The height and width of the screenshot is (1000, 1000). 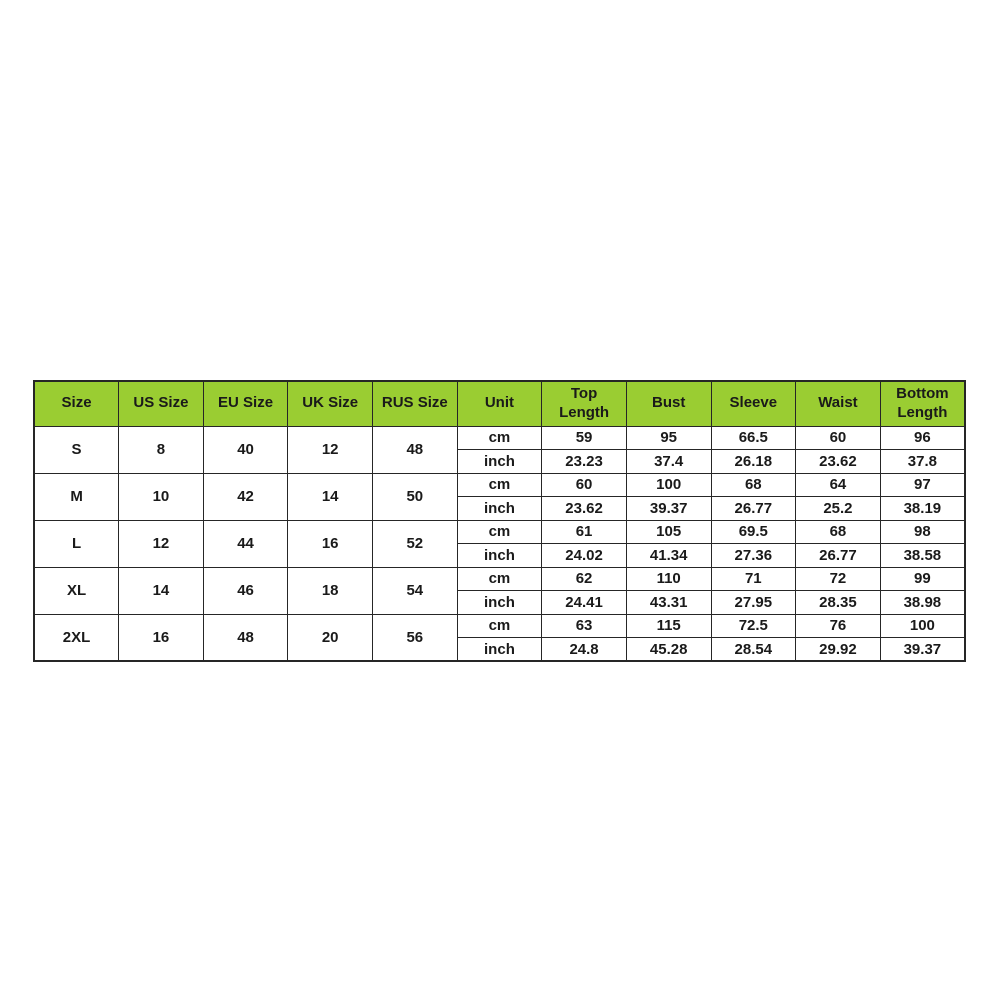 I want to click on table-row: S 8 40 12 48 cm 59 95 66.5 60 96, so click(x=499, y=449).